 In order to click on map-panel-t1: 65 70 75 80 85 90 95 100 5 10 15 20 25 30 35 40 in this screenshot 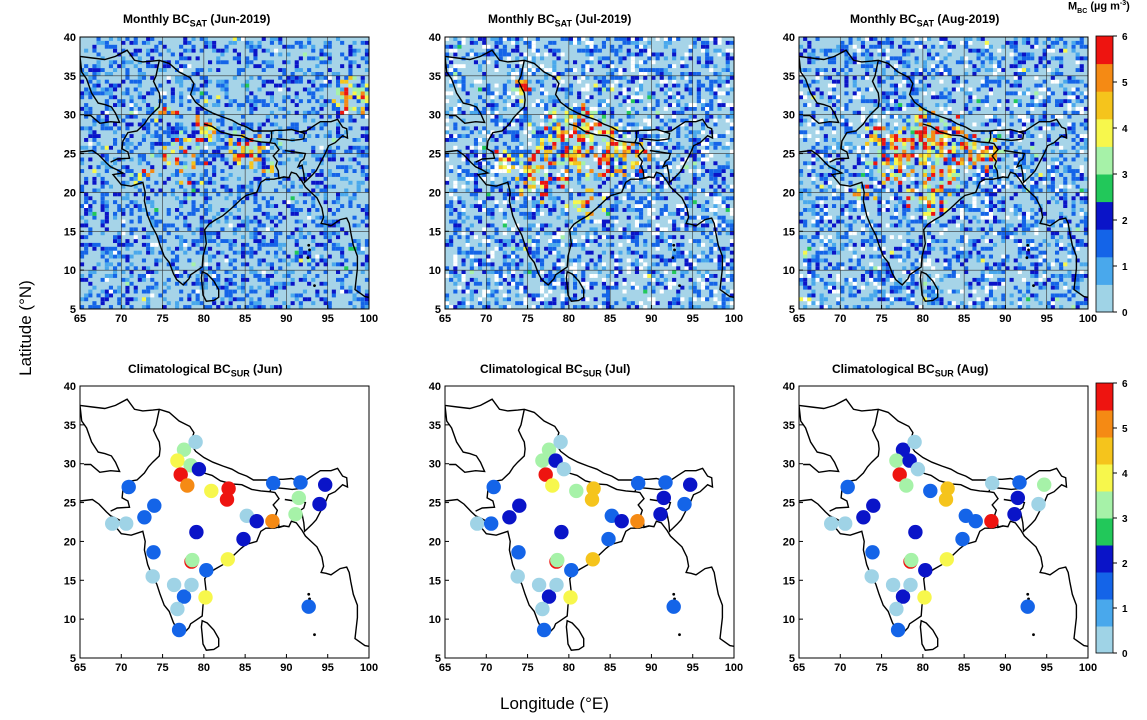, I will do `click(586, 178)`.